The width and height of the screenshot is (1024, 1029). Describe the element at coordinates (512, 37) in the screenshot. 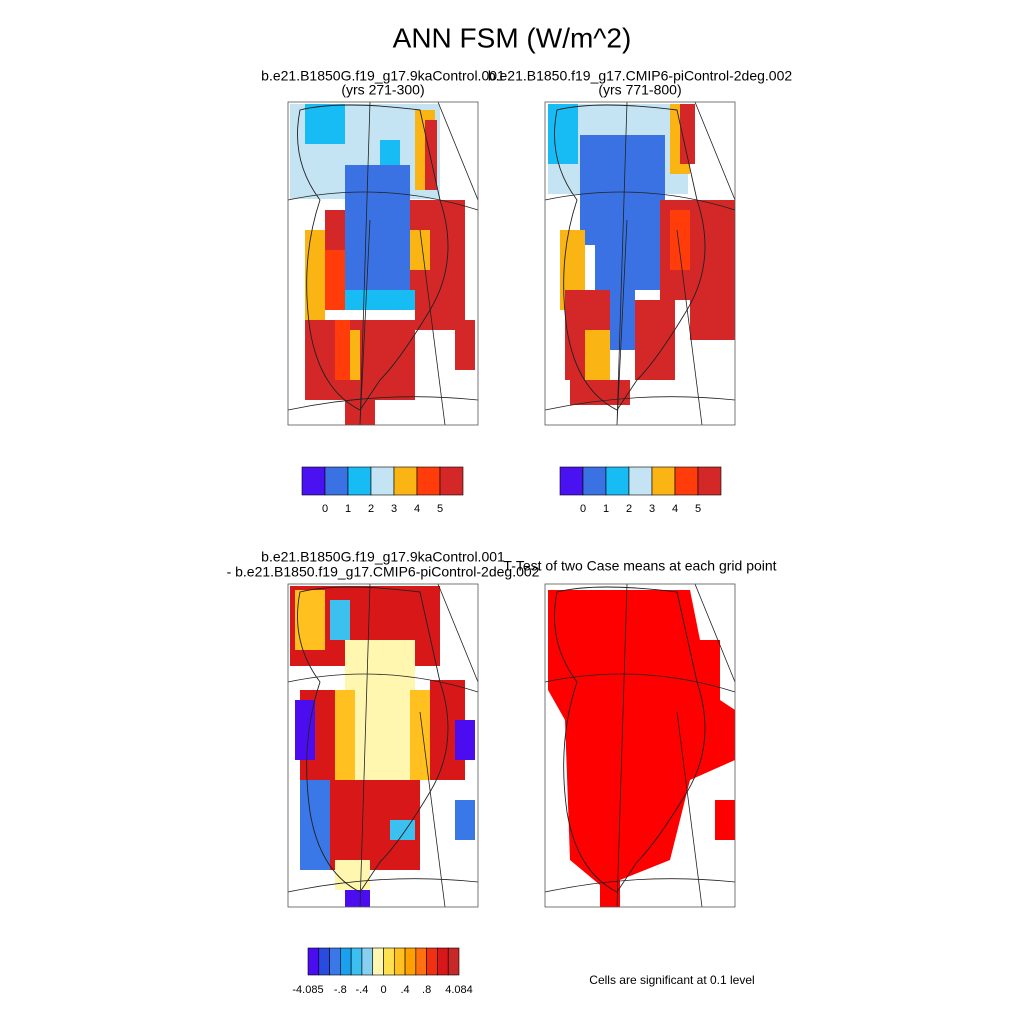

I see `figure-title: ANN FSM (W/m^2)` at that location.